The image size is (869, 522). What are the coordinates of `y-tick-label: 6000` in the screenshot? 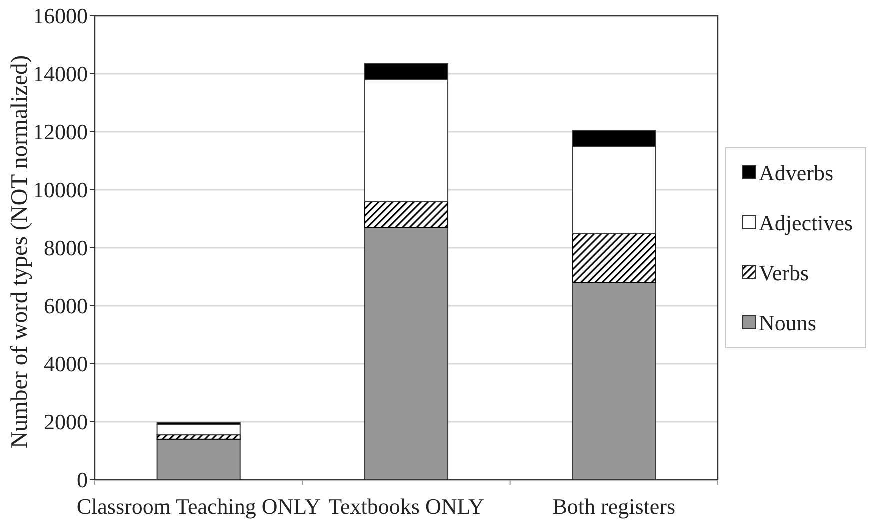 It's located at (66, 306).